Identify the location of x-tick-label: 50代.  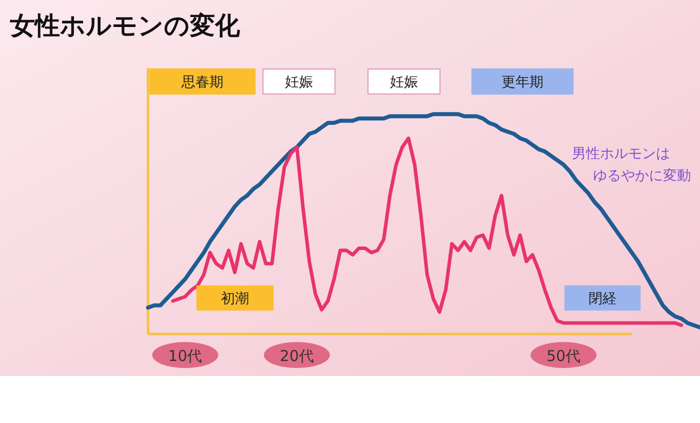
(563, 356).